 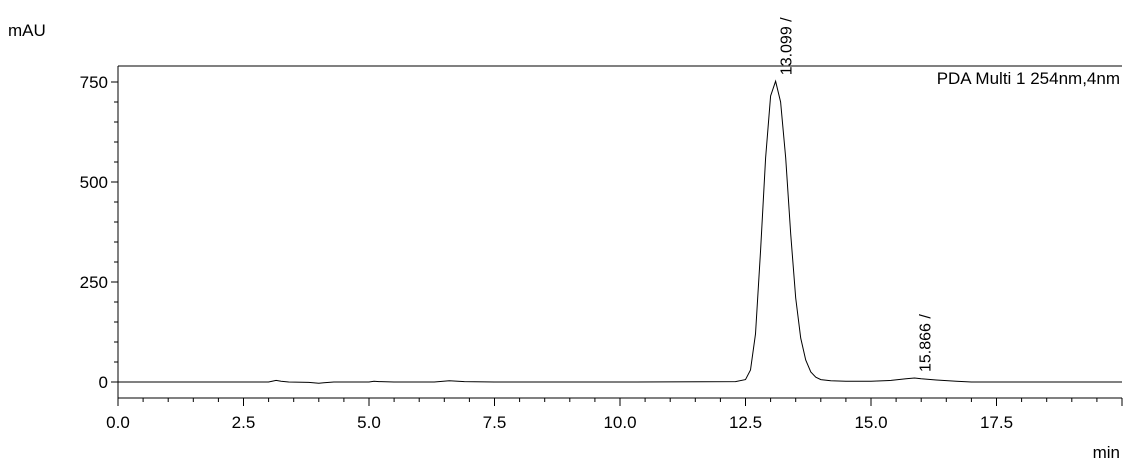 I want to click on x-tick-label: 12.5, so click(x=745, y=422).